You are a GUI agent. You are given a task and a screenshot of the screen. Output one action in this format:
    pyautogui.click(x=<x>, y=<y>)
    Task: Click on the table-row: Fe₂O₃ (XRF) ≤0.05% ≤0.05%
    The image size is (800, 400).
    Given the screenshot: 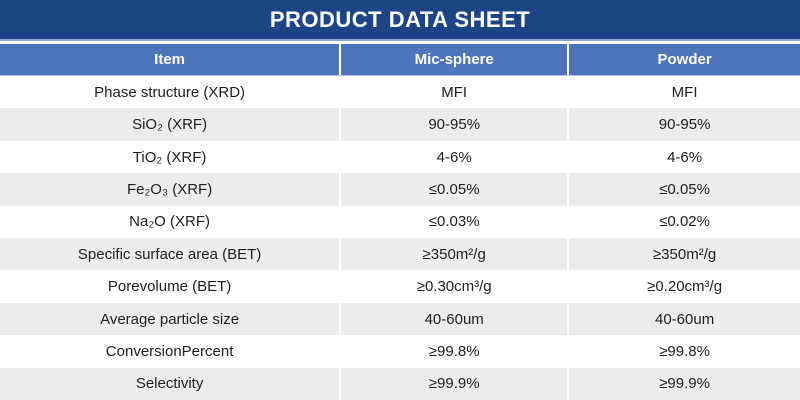 What is the action you would take?
    pyautogui.click(x=400, y=189)
    